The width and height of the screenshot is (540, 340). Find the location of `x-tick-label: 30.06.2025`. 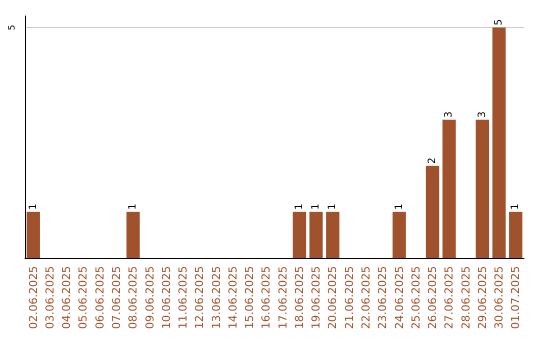

x-tick-label: 30.06.2025 is located at coordinates (499, 298).